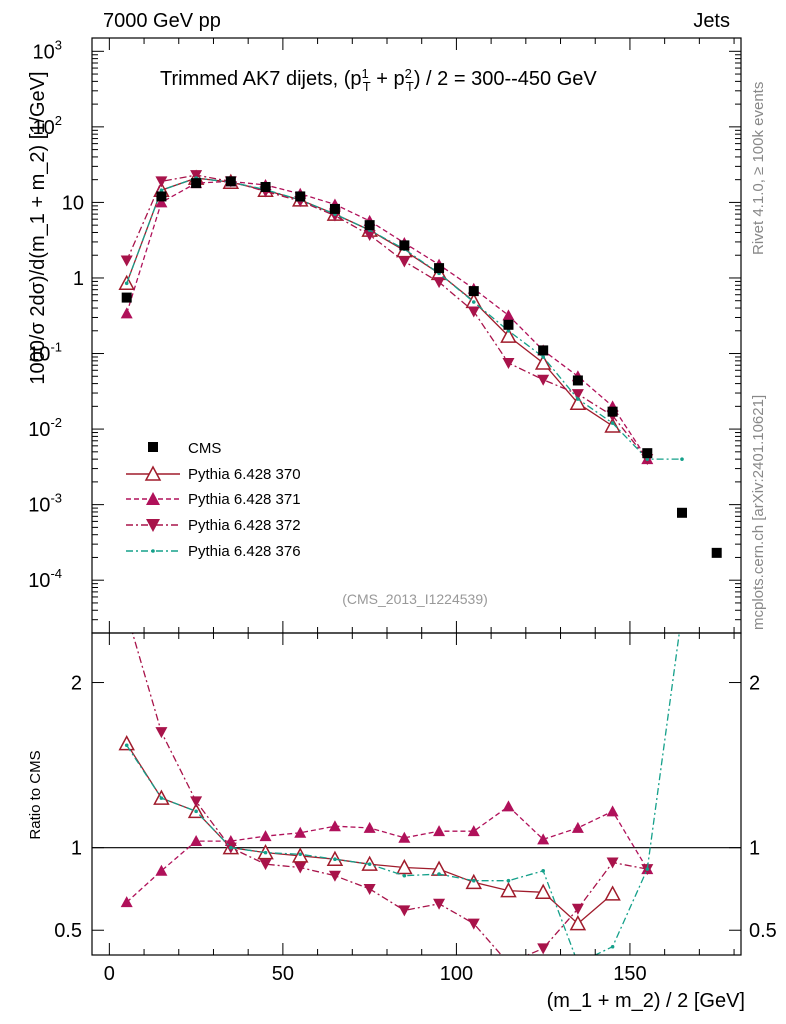  I want to click on ratio-ytick-label-right-2: 2, so click(754, 684).